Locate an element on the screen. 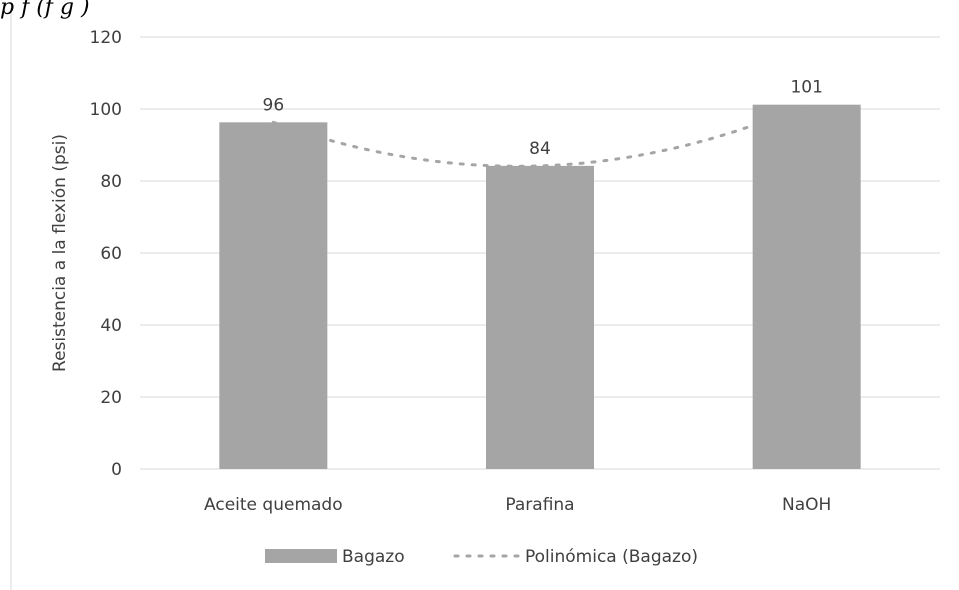 This screenshot has height=590, width=959. y-tick-label: 100 is located at coordinates (106, 110).